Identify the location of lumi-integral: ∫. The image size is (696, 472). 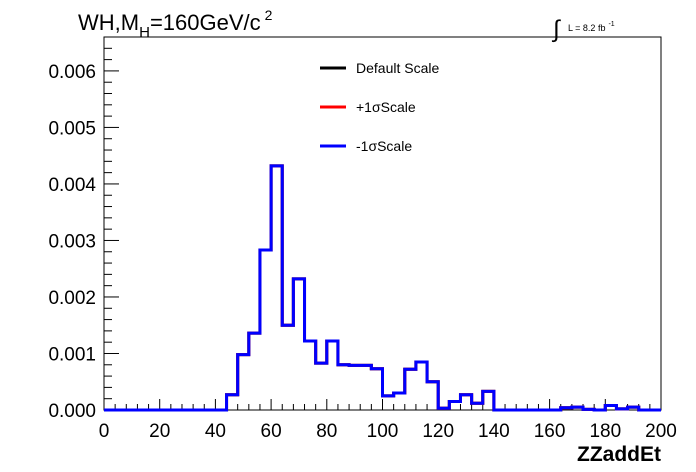
(556, 29).